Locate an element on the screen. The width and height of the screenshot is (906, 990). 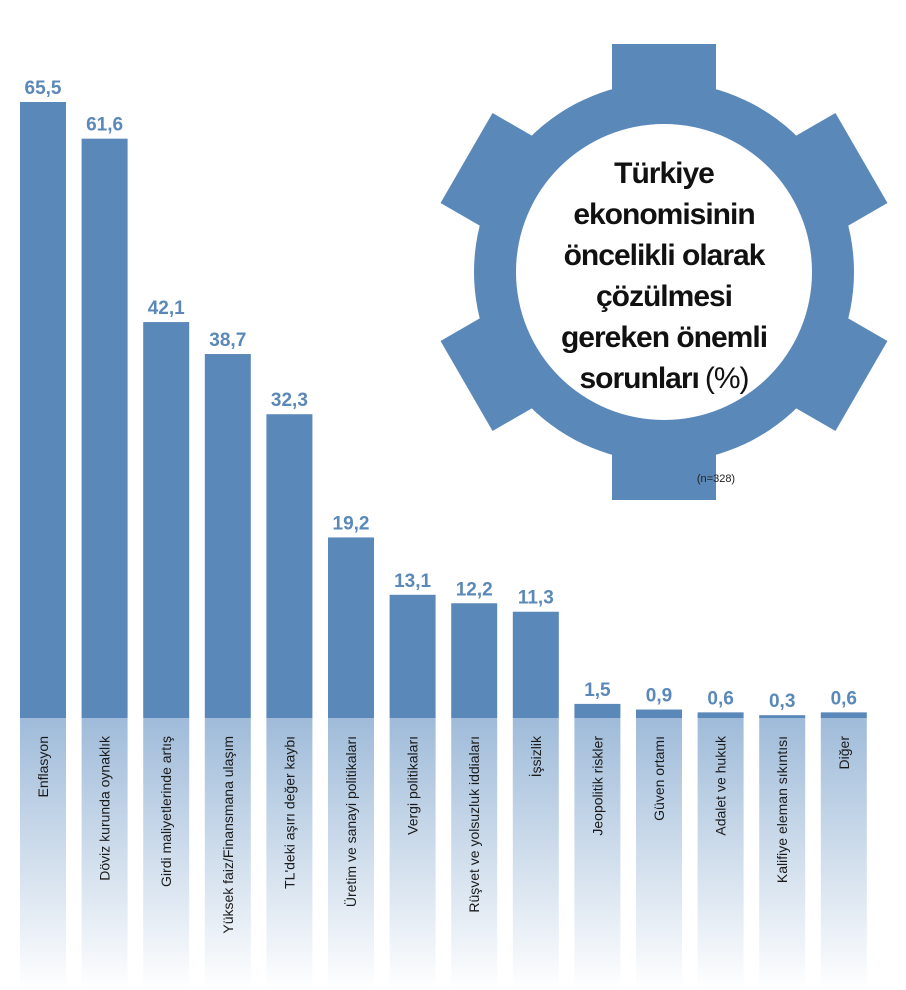
x-tick-label: Jeopolitik riskler is located at coordinates (597, 786).